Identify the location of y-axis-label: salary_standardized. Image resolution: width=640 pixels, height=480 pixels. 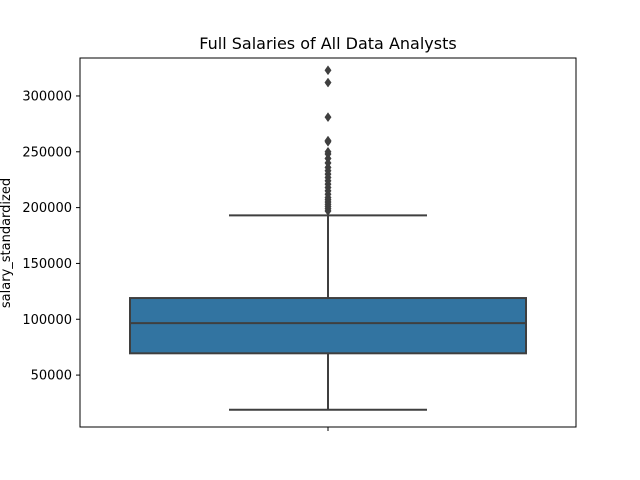
(7, 243).